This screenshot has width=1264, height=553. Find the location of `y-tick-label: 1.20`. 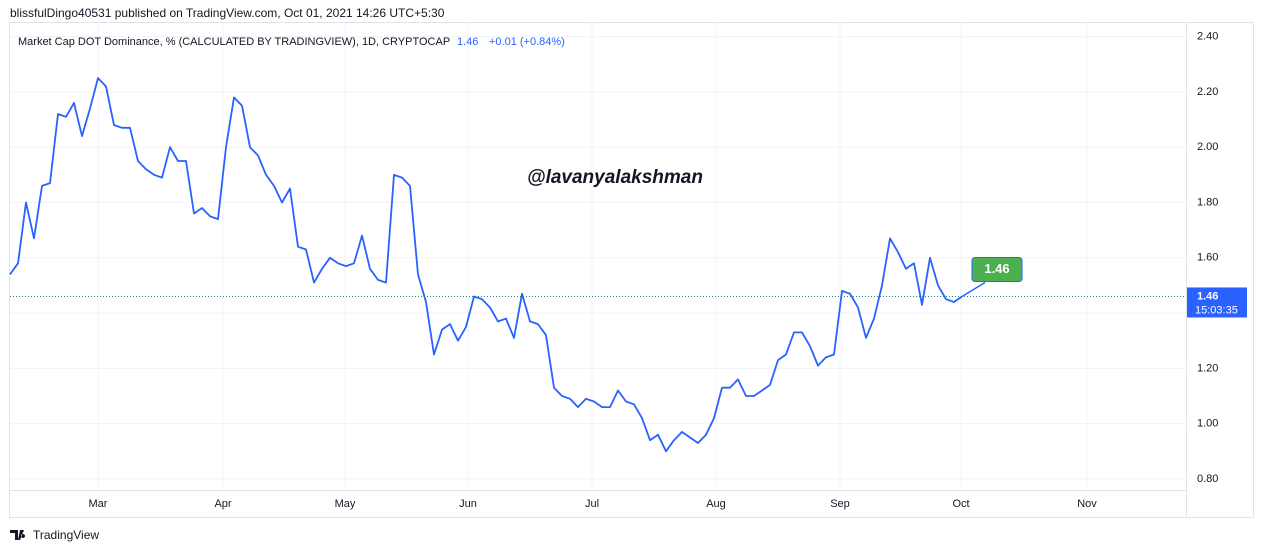

y-tick-label: 1.20 is located at coordinates (1207, 368).